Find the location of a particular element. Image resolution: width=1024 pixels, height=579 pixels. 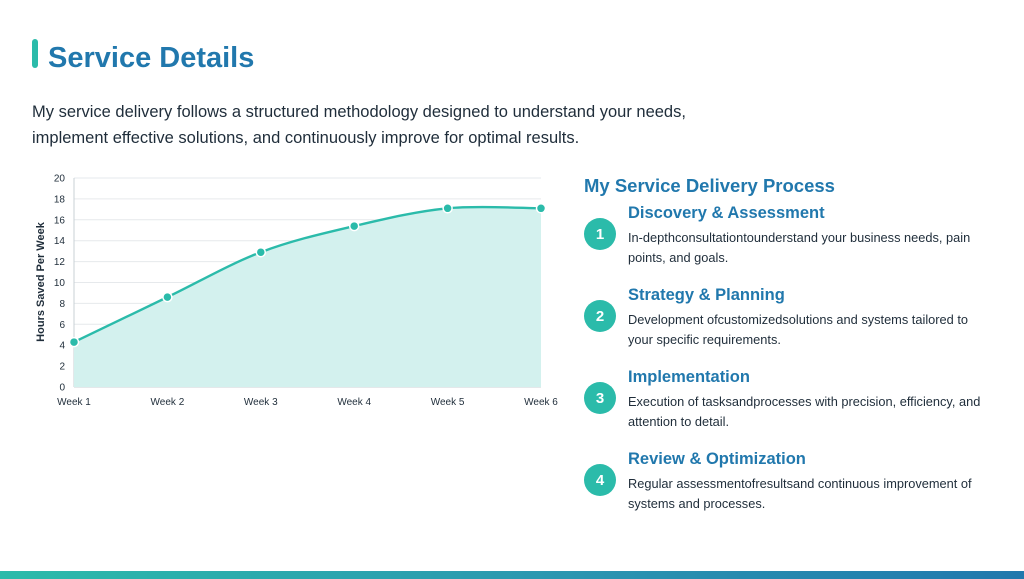

chart-y-ticks: 0 2 4 6 8 10 12 14 16 18 20 is located at coordinates (60, 284).